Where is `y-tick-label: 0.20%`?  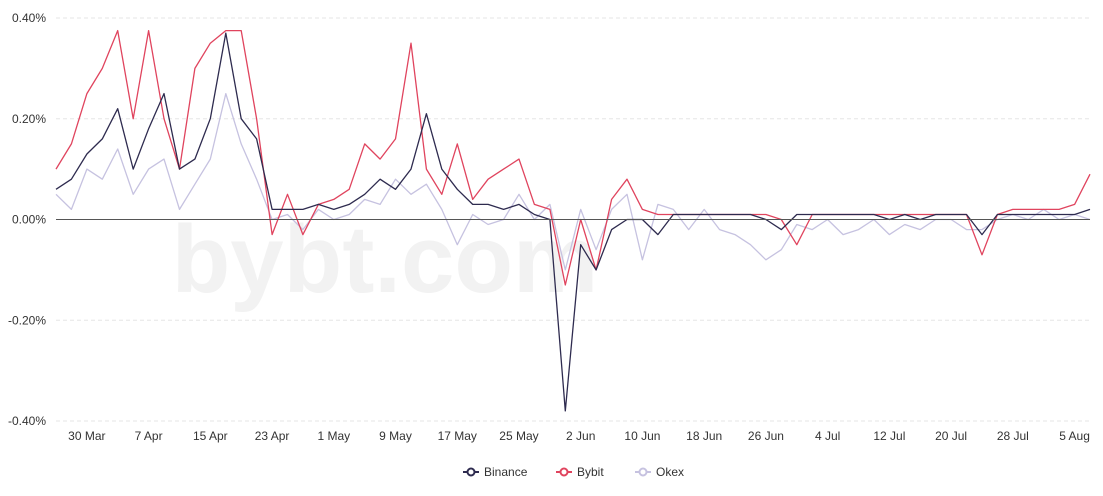 y-tick-label: 0.20% is located at coordinates (29, 119).